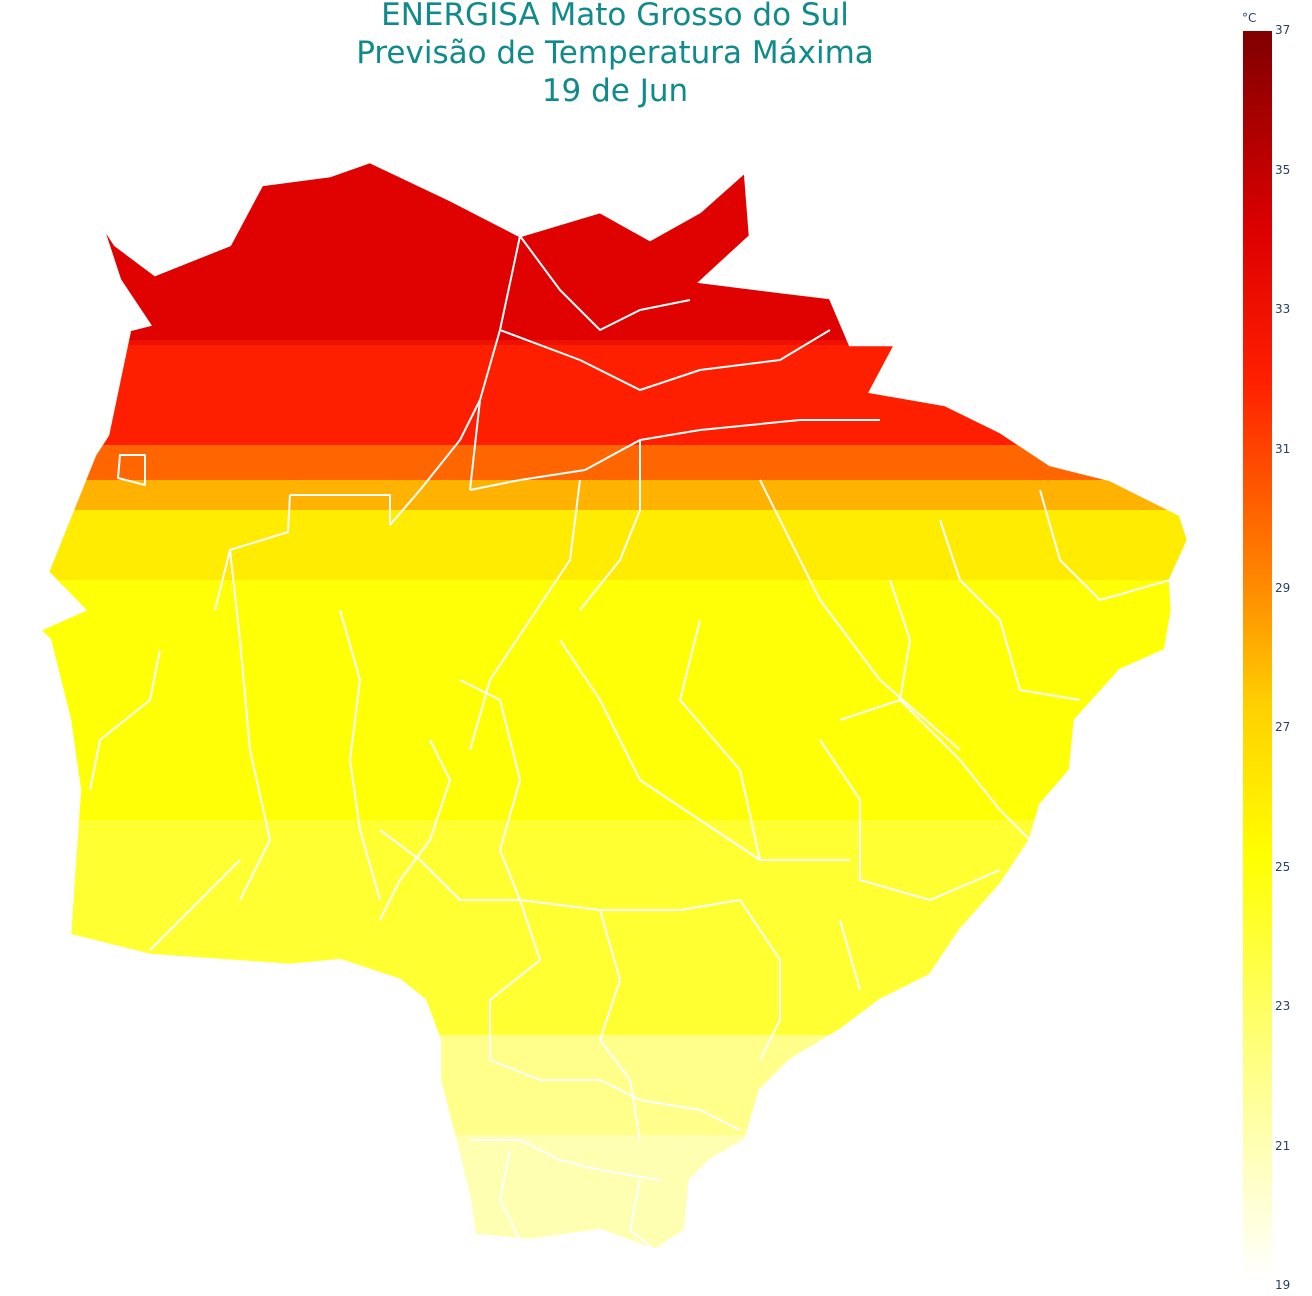  I want to click on colorbar-tick-label: 23, so click(1283, 1006).